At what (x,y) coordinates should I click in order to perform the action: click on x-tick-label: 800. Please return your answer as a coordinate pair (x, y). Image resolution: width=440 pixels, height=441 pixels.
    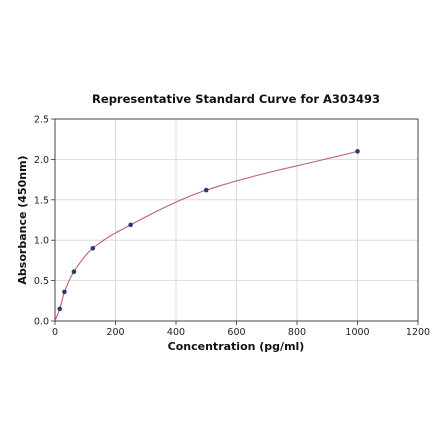
    Looking at the image, I should click on (297, 332).